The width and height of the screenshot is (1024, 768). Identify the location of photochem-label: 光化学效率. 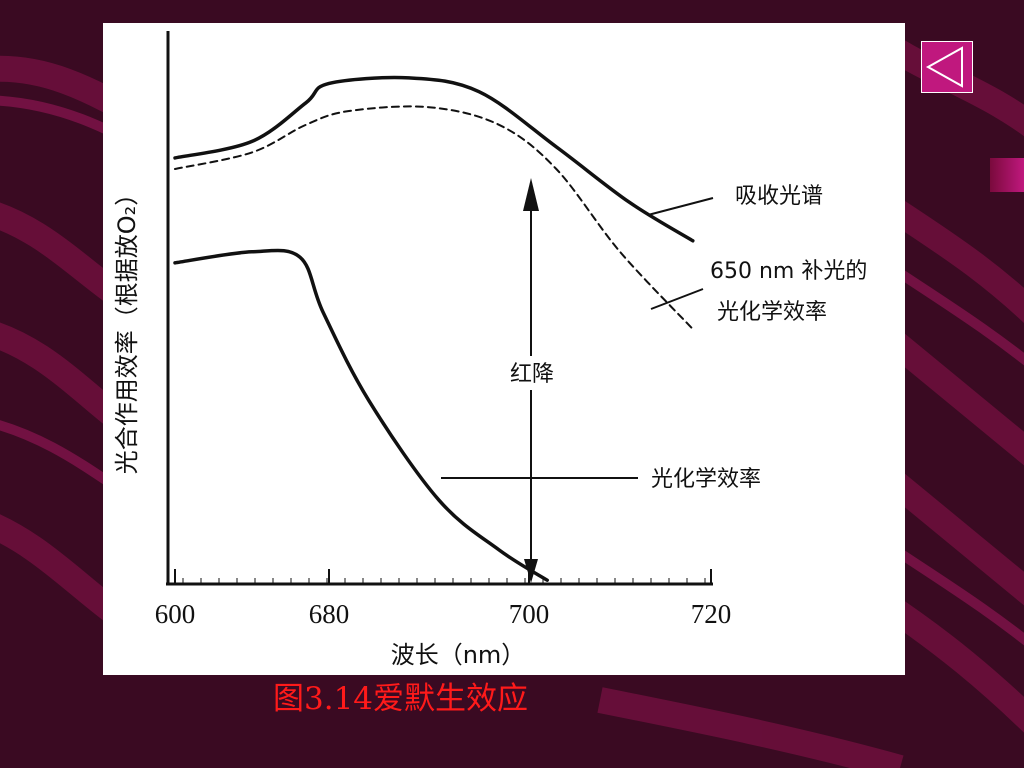
(706, 479).